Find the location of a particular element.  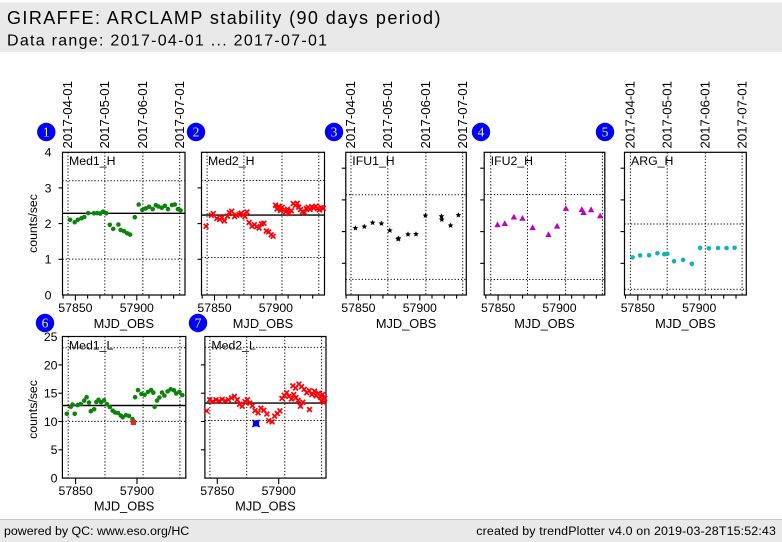

svg-text: Med1_H is located at coordinates (92, 161).